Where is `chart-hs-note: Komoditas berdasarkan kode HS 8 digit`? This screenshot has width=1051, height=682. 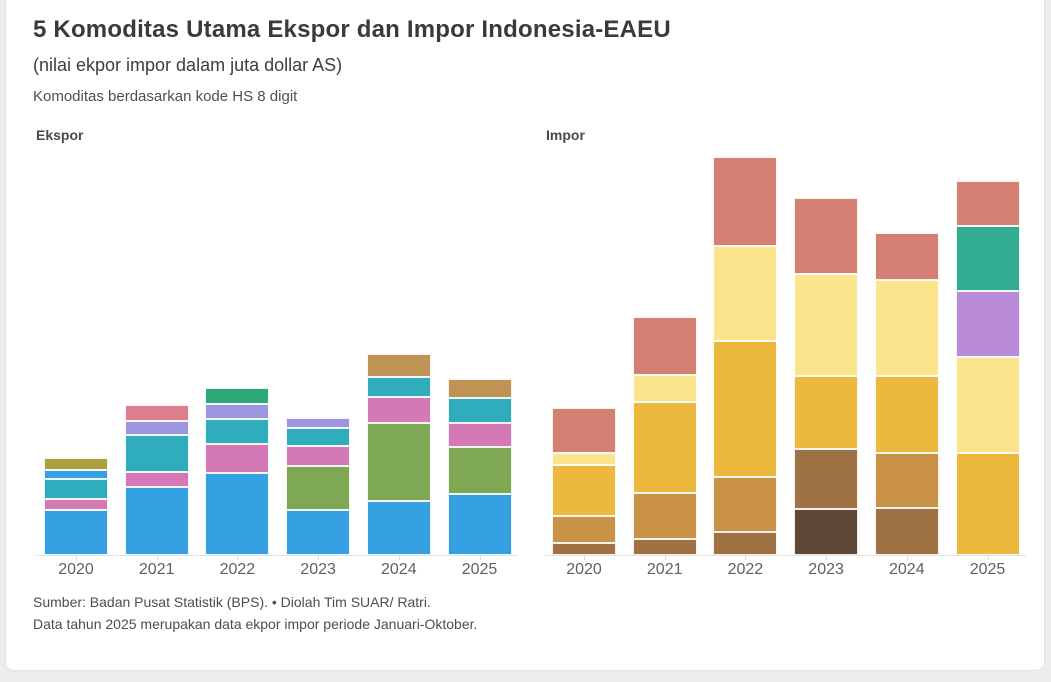
chart-hs-note: Komoditas berdasarkan kode HS 8 digit is located at coordinates (165, 96).